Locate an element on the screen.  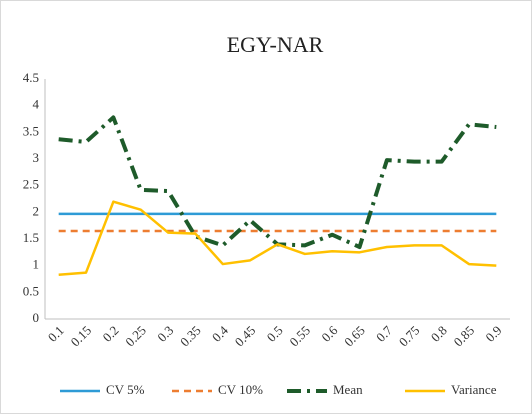
y-tick-label: 1 is located at coordinates (36, 264).